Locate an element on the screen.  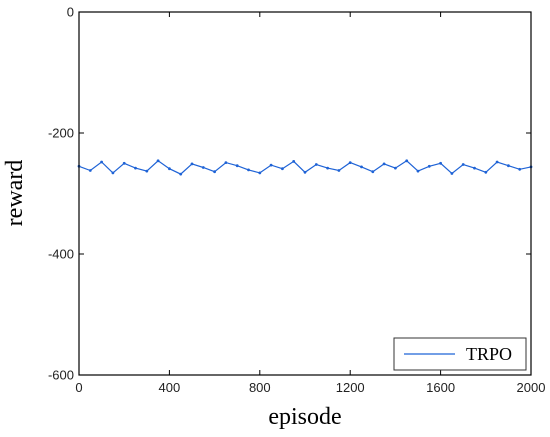
x-axis-title: episode is located at coordinates (304, 417).